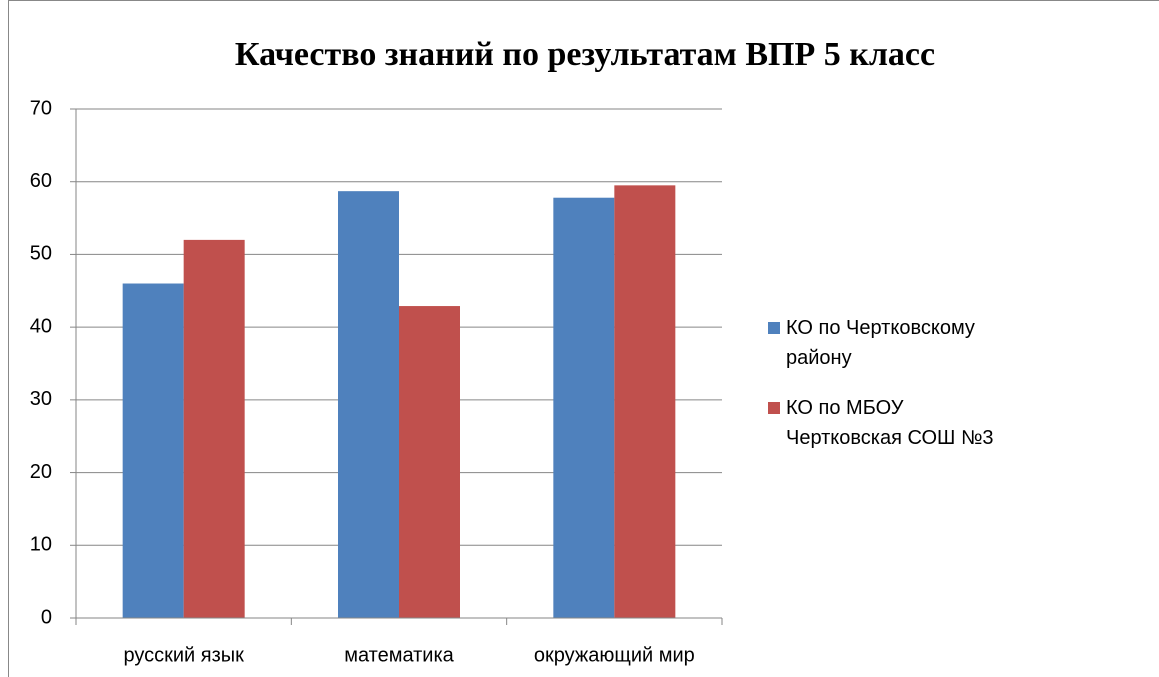  What do you see at coordinates (46, 617) in the screenshot?
I see `y-tick-label: 0` at bounding box center [46, 617].